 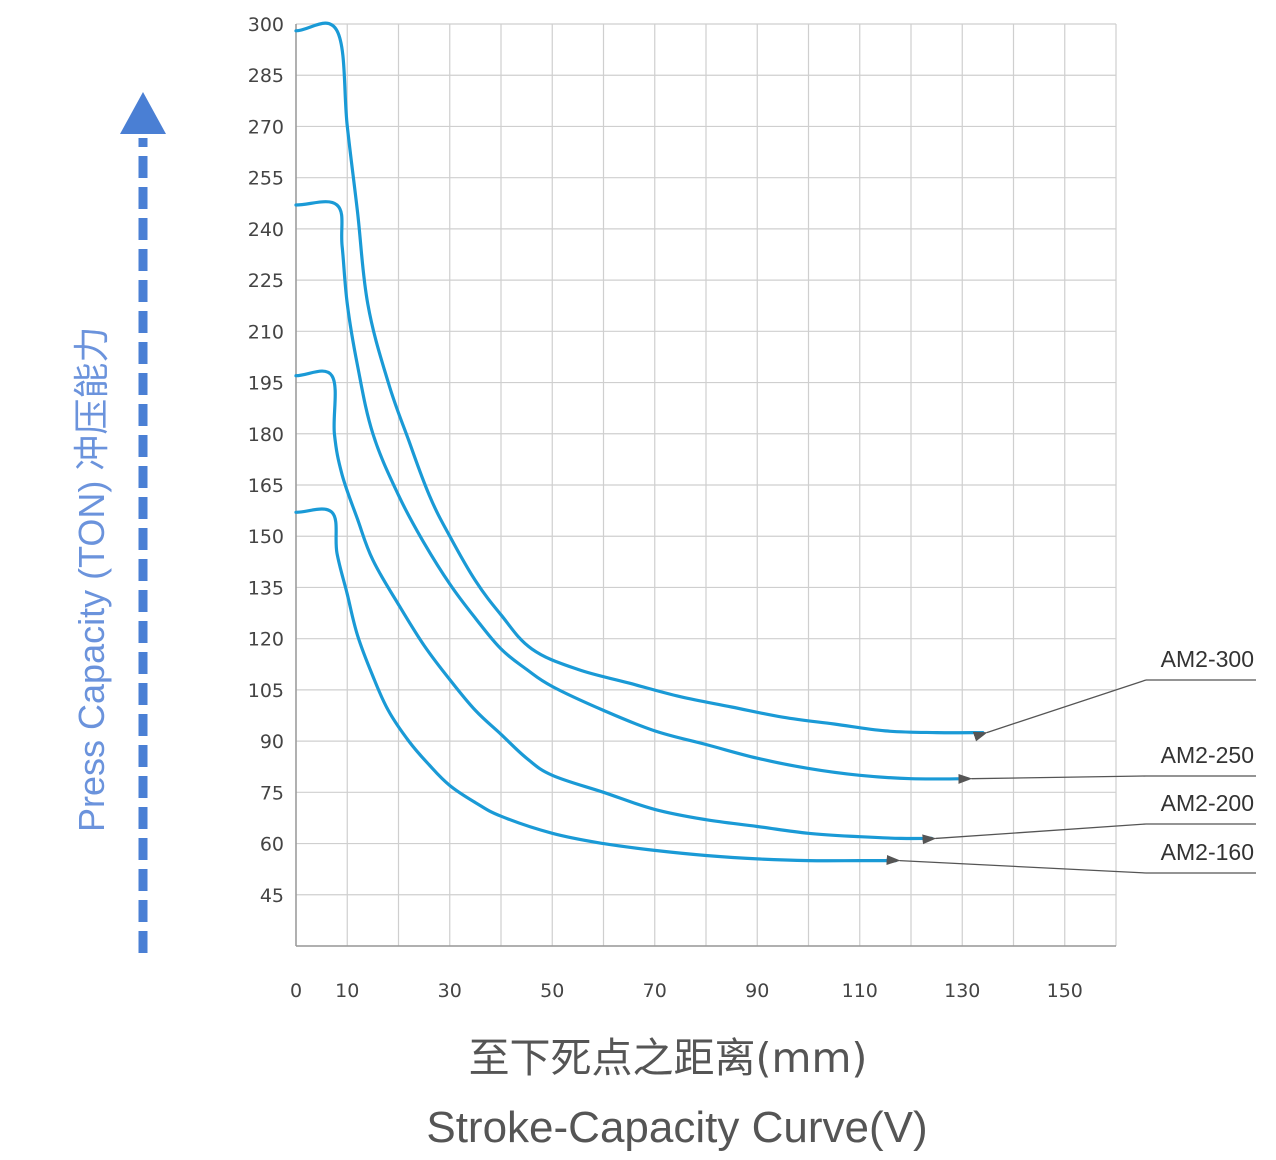 What do you see at coordinates (266, 435) in the screenshot?
I see `y-tick-label: 180` at bounding box center [266, 435].